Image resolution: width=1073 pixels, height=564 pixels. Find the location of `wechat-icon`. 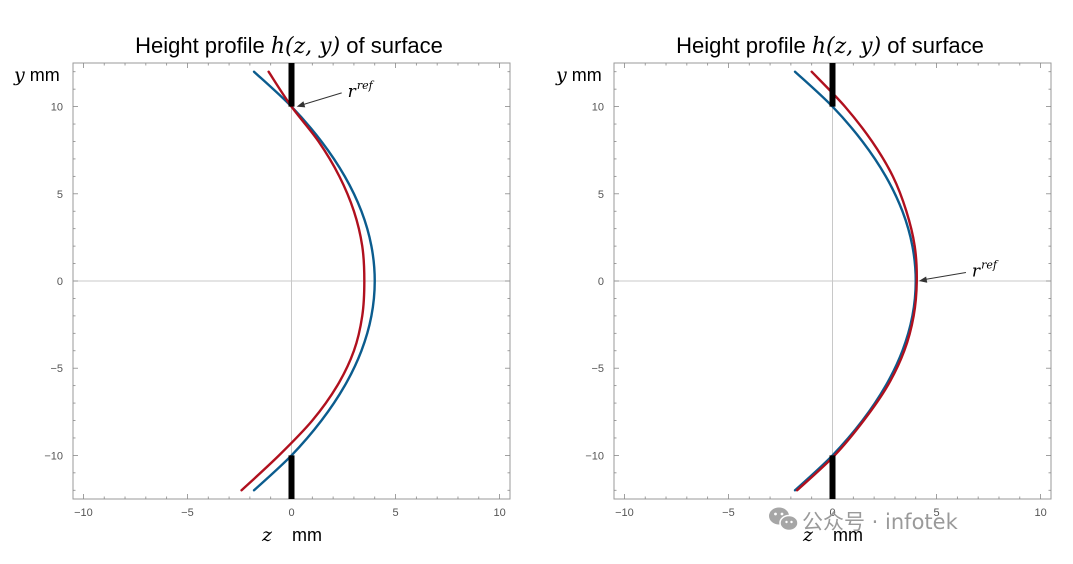

wechat-icon is located at coordinates (784, 519).